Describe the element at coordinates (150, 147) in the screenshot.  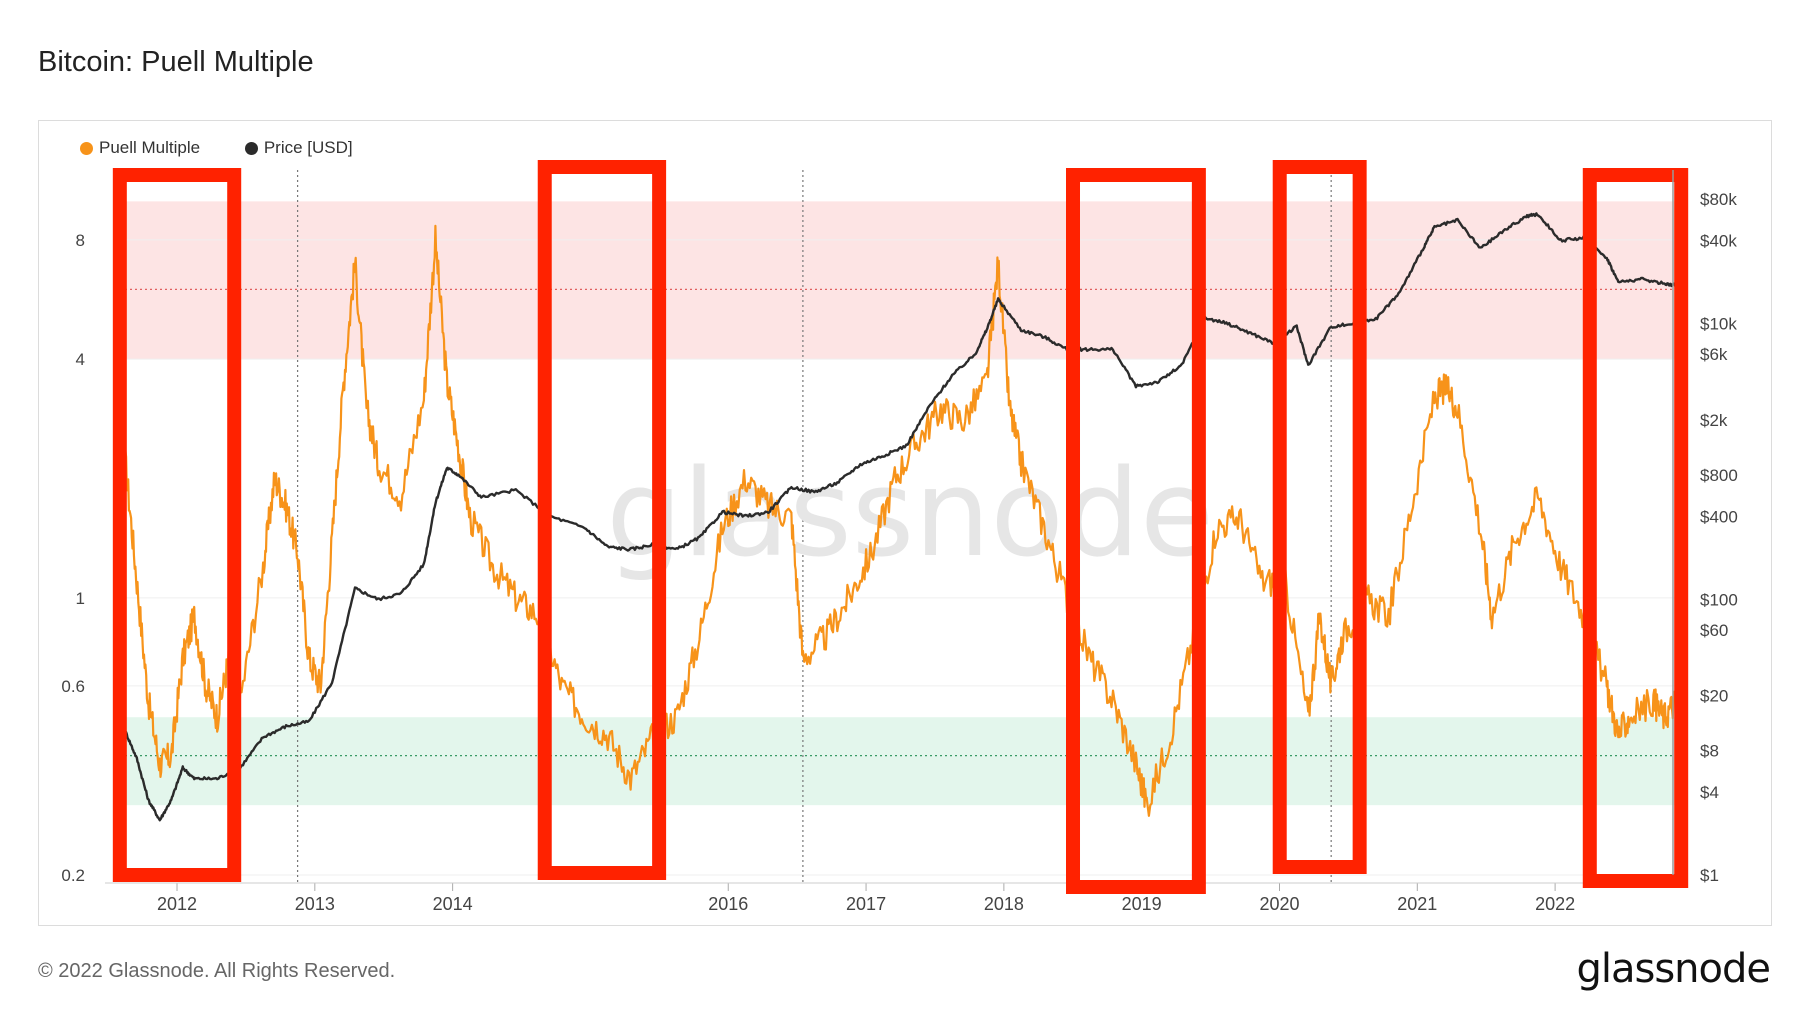
I see `legend-label-puell: Puell Multiple` at that location.